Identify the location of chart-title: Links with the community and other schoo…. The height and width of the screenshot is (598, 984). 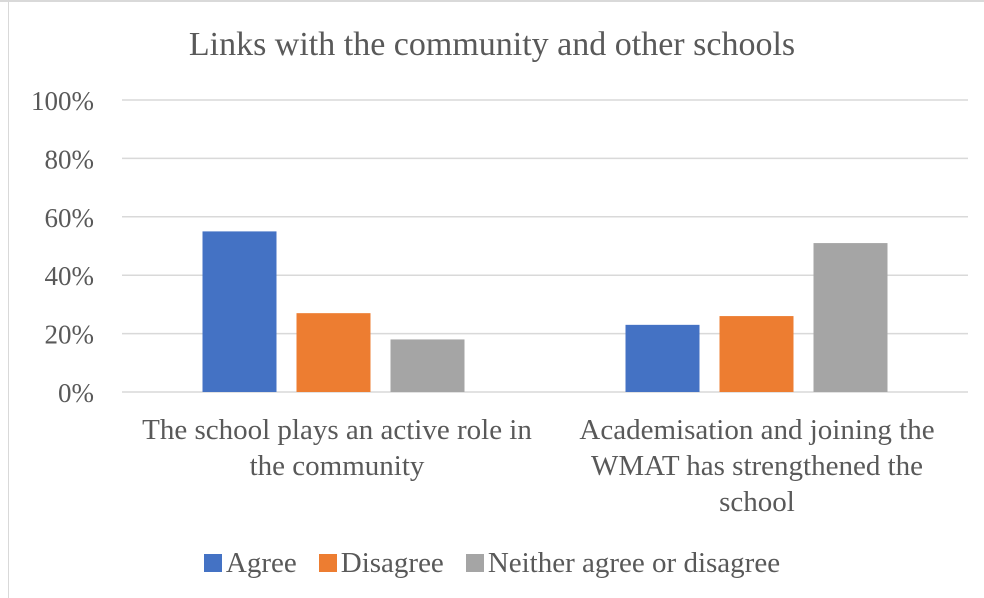
(492, 44).